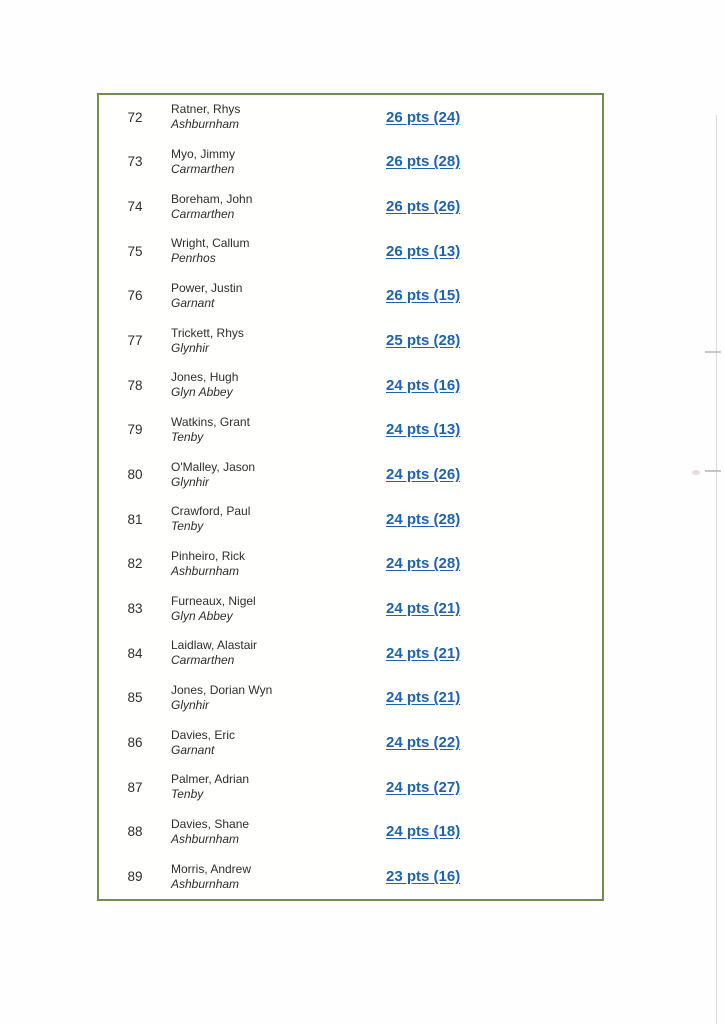  Describe the element at coordinates (423, 832) in the screenshot. I see `score-link: 24 pts (18)` at that location.